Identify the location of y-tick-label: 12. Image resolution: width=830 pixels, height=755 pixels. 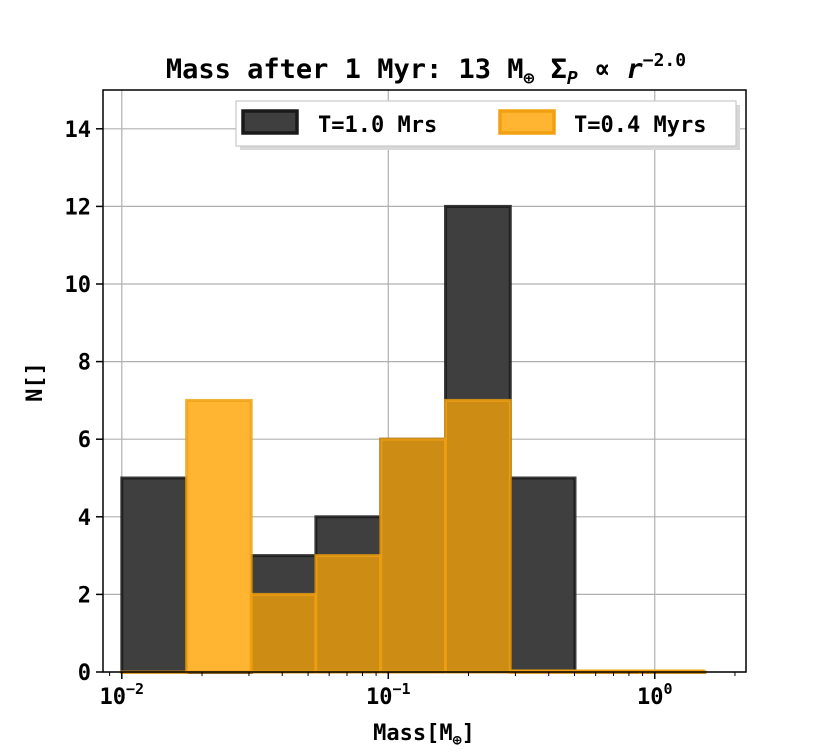
(78, 207).